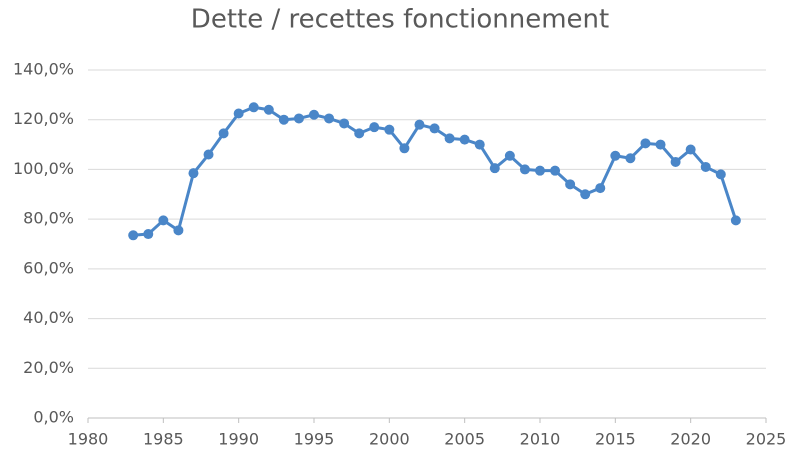  What do you see at coordinates (766, 439) in the screenshot?
I see `x-tick-label: 2025` at bounding box center [766, 439].